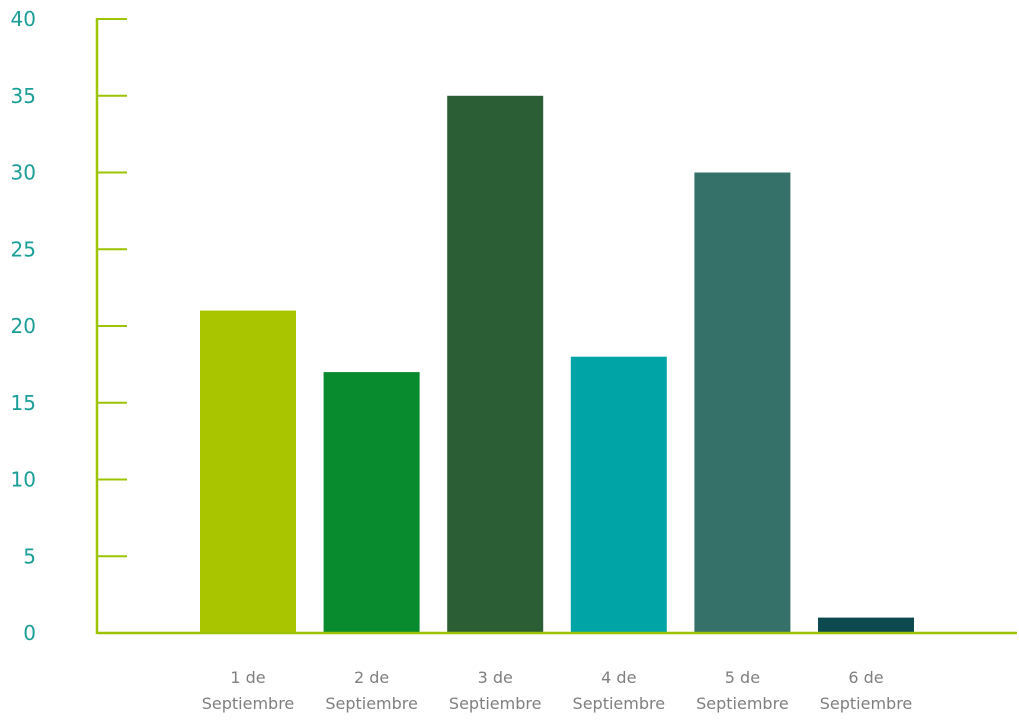 The image size is (1019, 723). What do you see at coordinates (618, 677) in the screenshot?
I see `x-tick-label-line-day: 4 de` at bounding box center [618, 677].